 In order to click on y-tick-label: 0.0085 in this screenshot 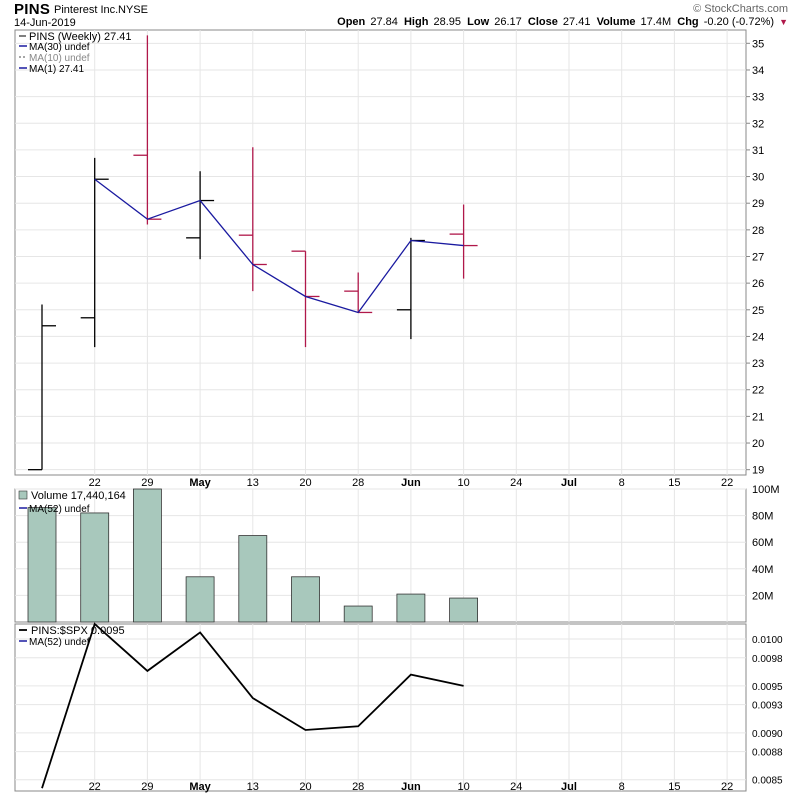, I will do `click(767, 781)`.